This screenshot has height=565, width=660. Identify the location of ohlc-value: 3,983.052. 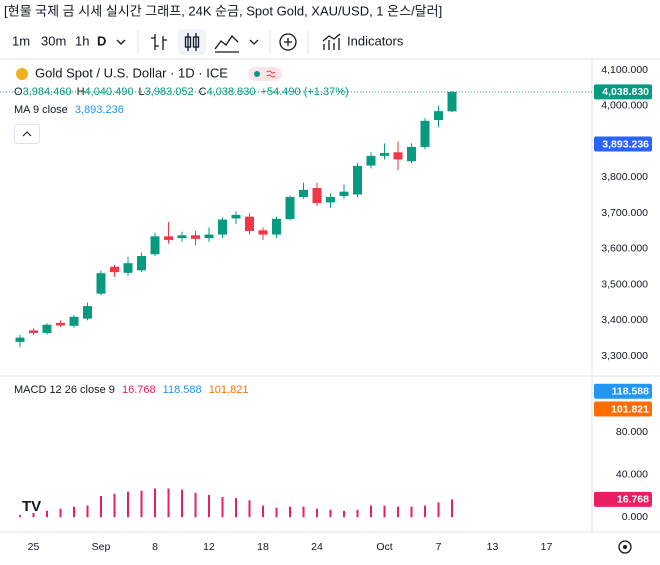
(169, 92).